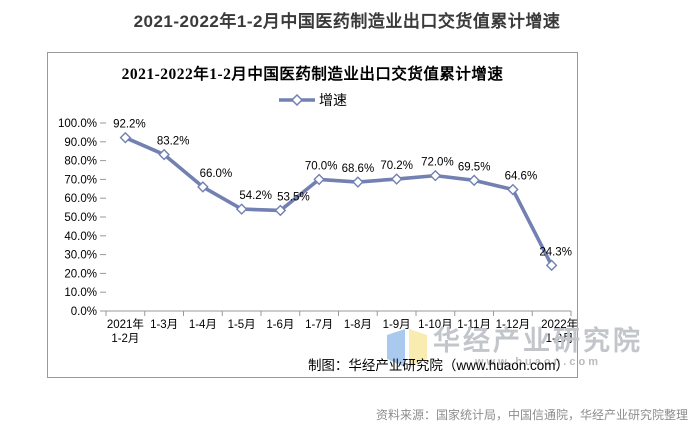 The width and height of the screenshot is (694, 435). What do you see at coordinates (80, 199) in the screenshot?
I see `svg-text: 60.0%` at bounding box center [80, 199].